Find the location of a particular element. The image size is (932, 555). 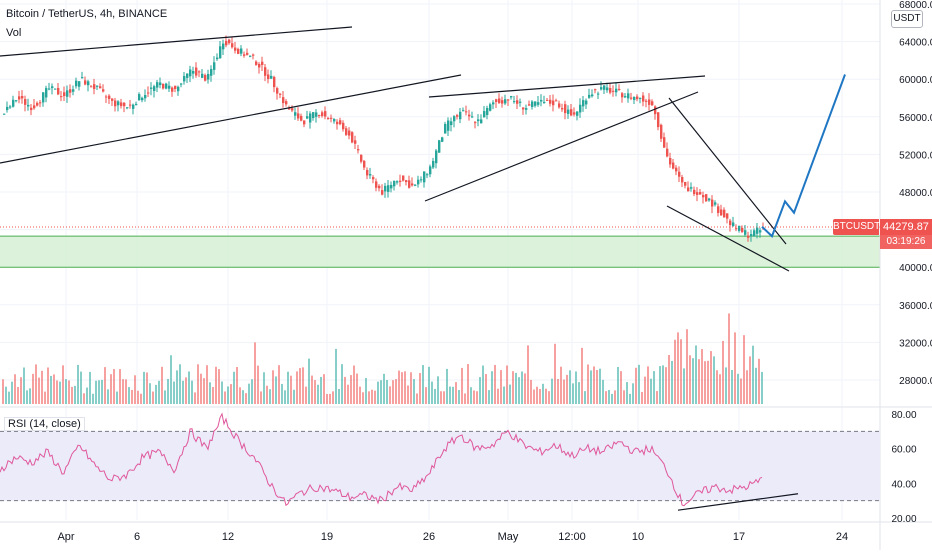

price-tick-label: 48000.00 is located at coordinates (915, 193).